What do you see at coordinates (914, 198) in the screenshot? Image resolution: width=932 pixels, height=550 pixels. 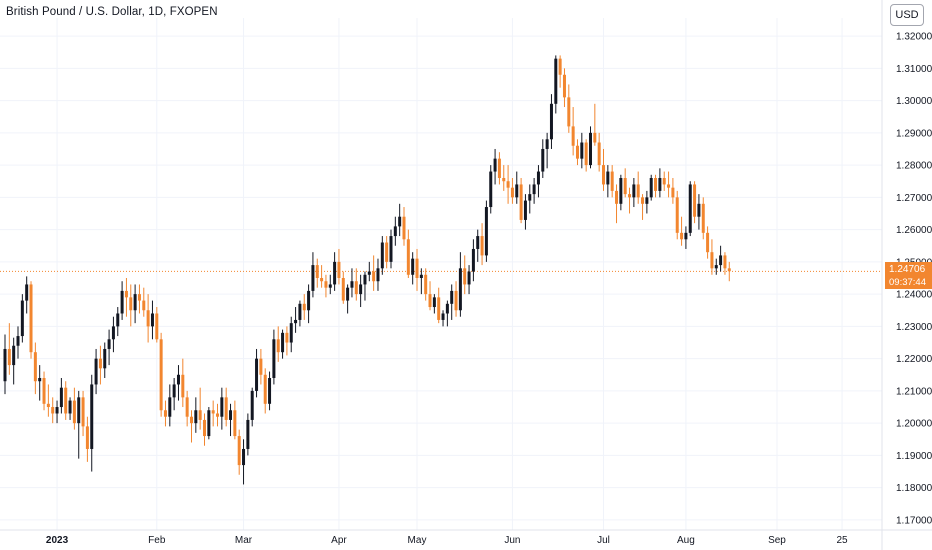 I see `y-tick-label: 1.27000` at bounding box center [914, 198].